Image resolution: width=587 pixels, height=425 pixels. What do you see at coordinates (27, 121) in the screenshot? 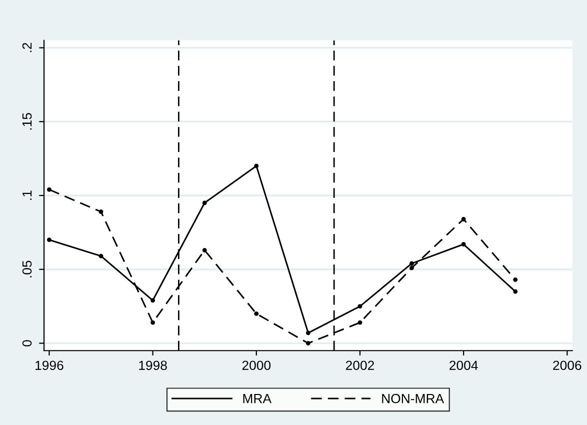
I see `y-tick-label: .15` at bounding box center [27, 121].